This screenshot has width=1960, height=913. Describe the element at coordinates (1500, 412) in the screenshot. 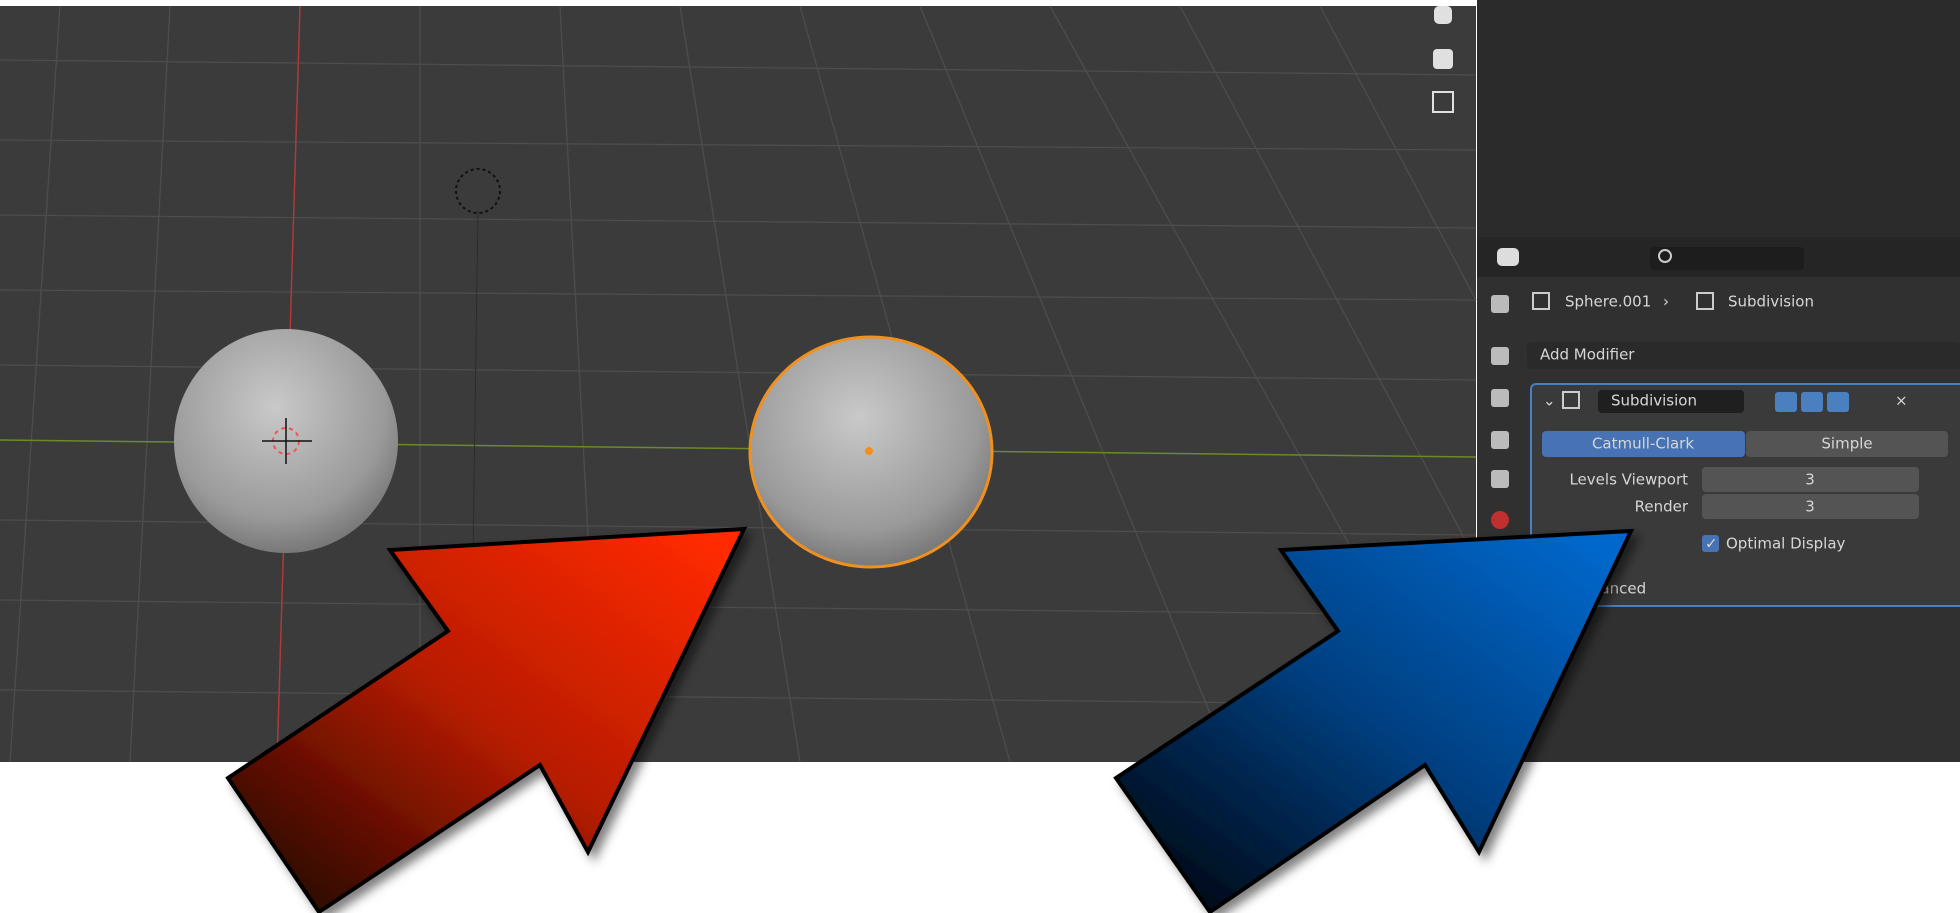

I see `property-tabs` at that location.